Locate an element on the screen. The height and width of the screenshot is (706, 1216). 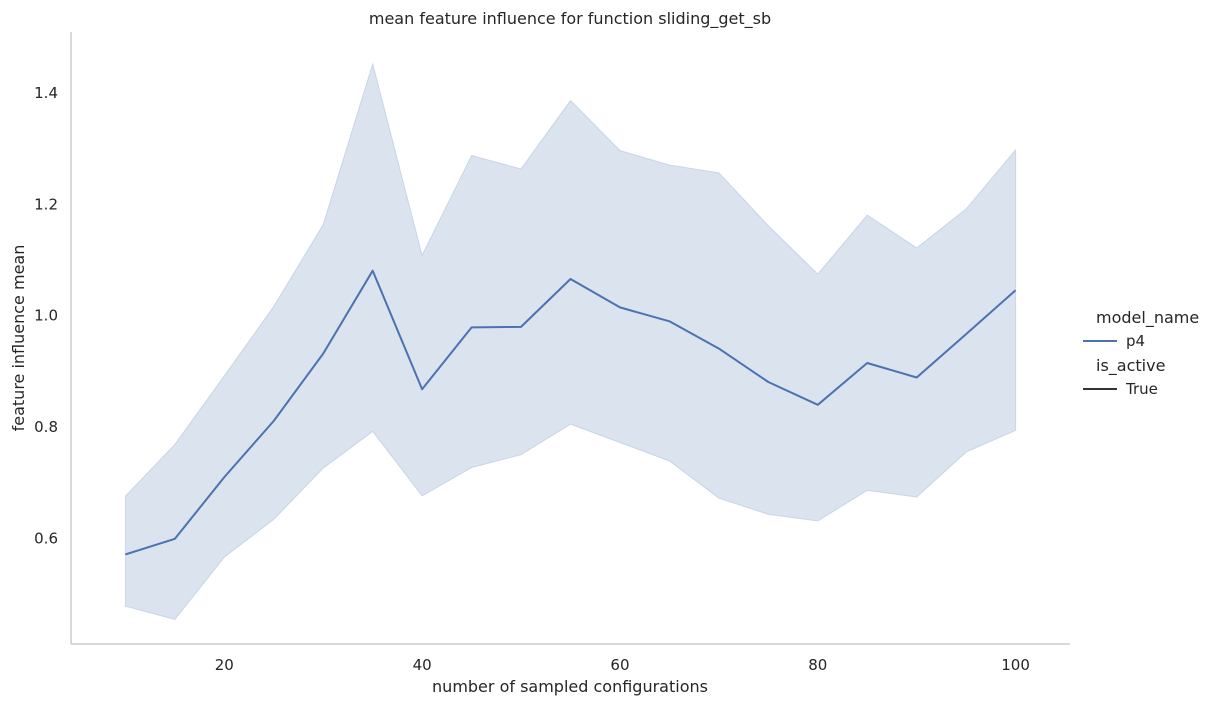
x-tick-label: 20 is located at coordinates (224, 665).